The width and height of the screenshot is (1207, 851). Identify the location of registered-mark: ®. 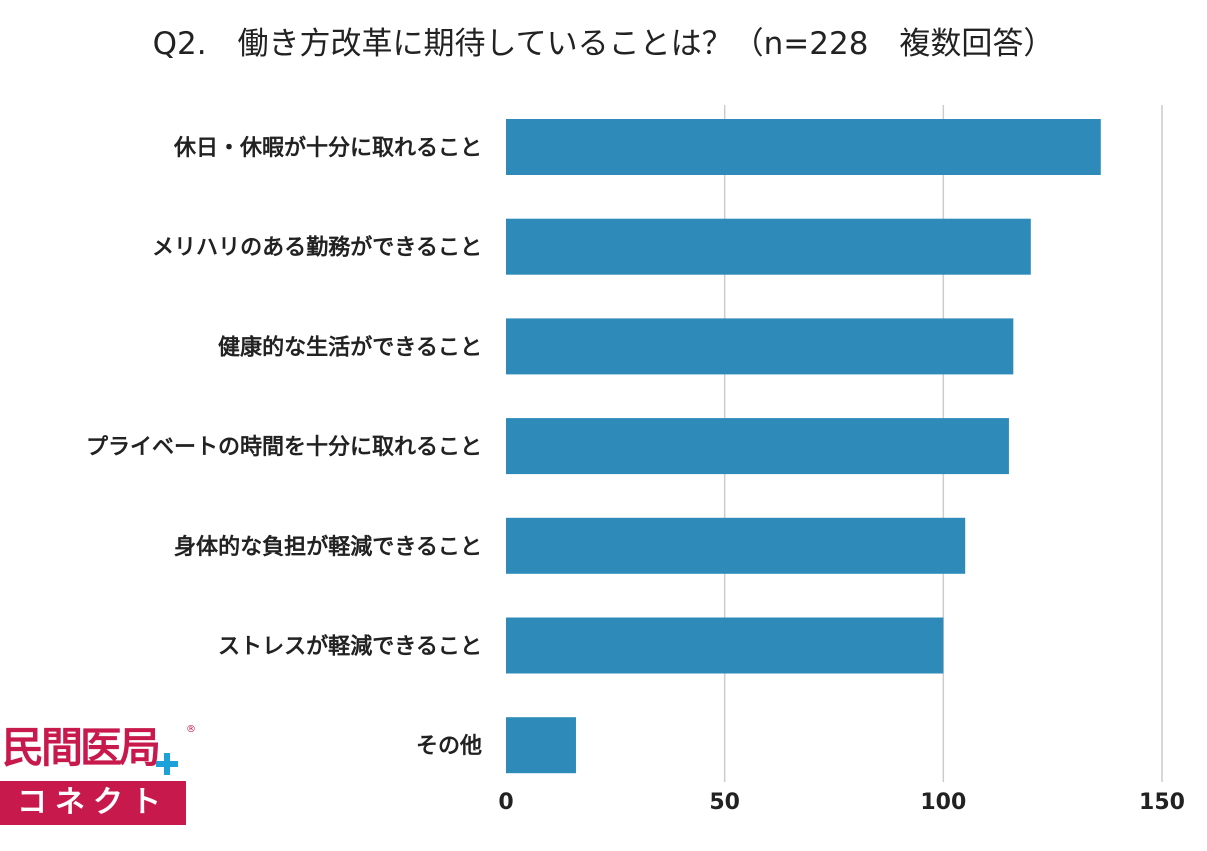
(191, 729).